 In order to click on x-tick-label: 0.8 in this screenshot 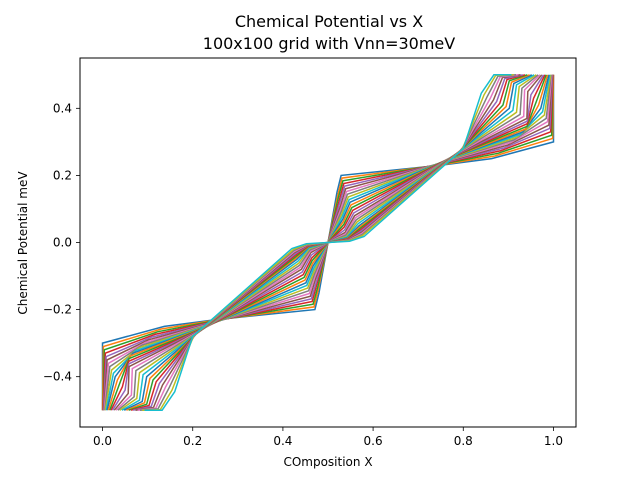, I will do `click(463, 441)`.